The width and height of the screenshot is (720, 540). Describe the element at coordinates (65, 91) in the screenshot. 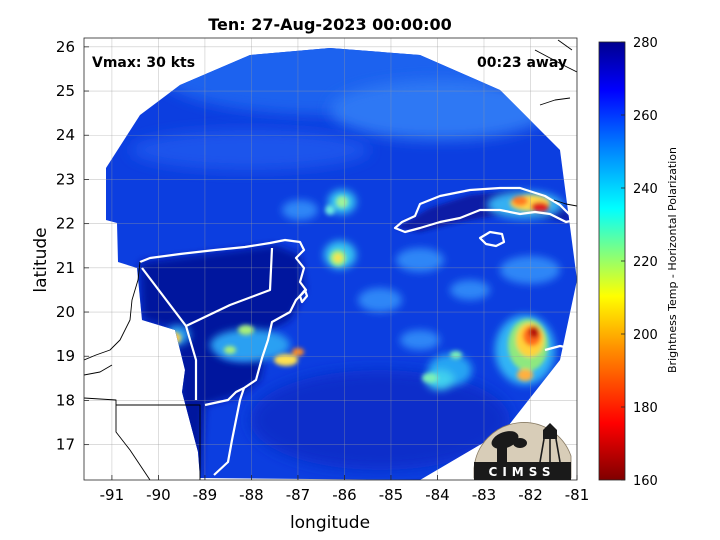

I see `y-tick-label: 25` at that location.